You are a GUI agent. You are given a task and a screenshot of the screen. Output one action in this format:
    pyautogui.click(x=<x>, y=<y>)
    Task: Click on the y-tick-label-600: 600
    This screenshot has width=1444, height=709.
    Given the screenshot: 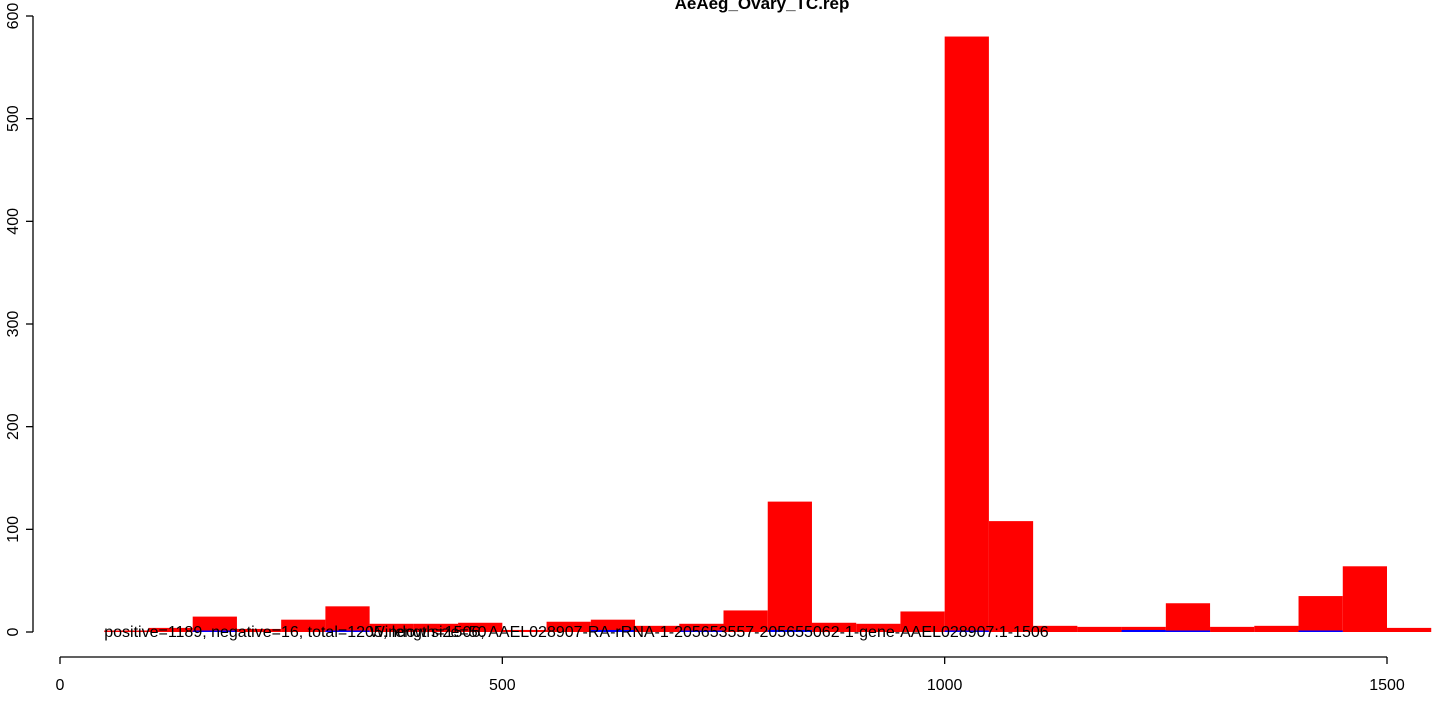 What is the action you would take?
    pyautogui.click(x=13, y=16)
    